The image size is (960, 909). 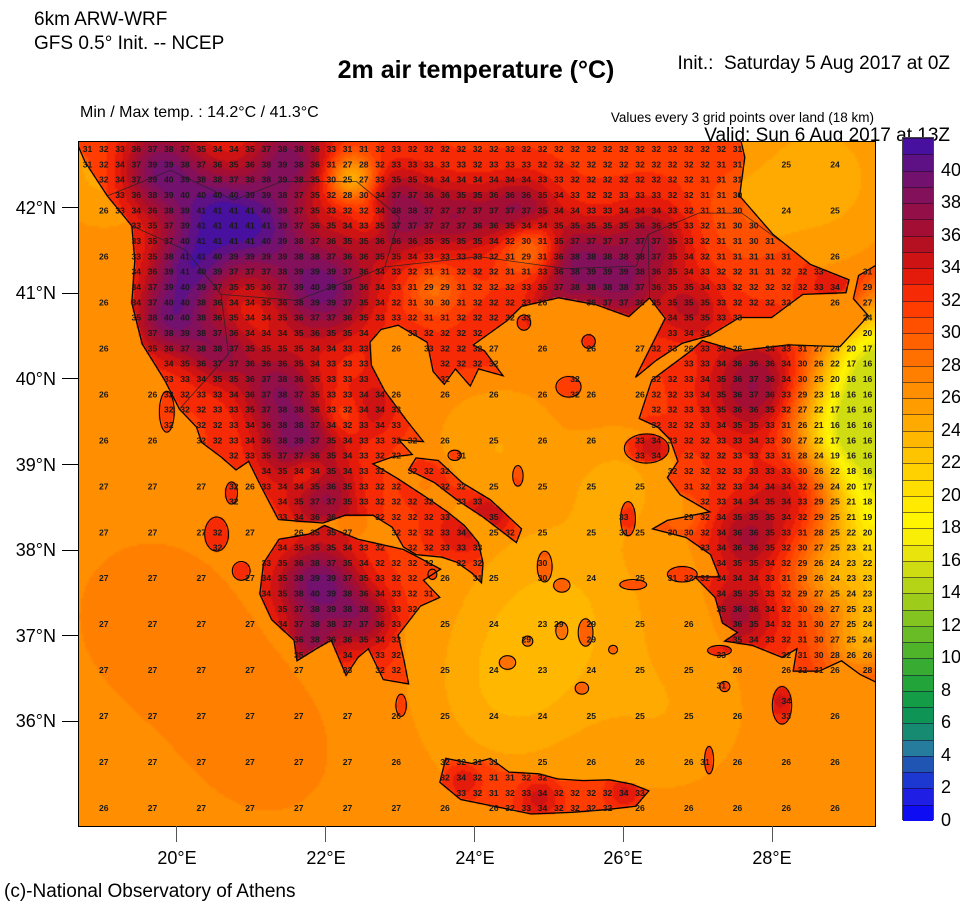 What do you see at coordinates (819, 609) in the screenshot?
I see `grid-temp-value: 29` at bounding box center [819, 609].